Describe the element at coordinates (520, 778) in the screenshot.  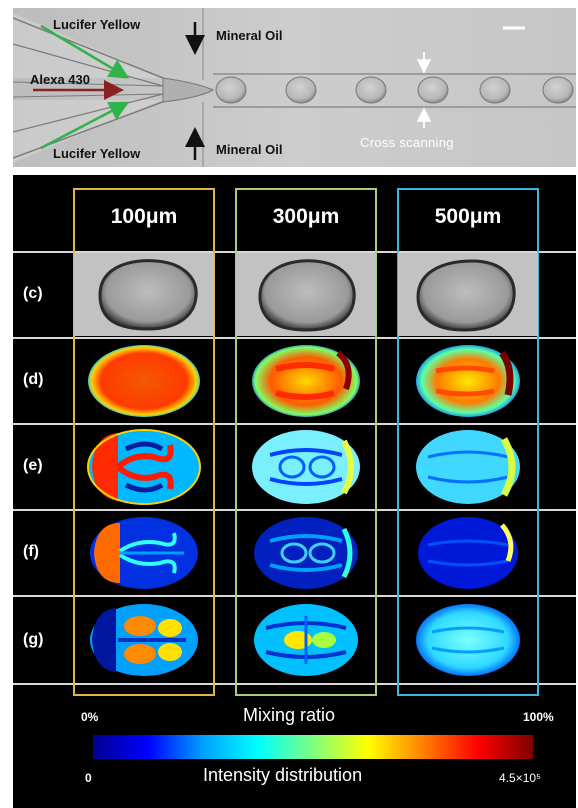
I see `colorbar-max-value: 4.5×10⁵` at that location.